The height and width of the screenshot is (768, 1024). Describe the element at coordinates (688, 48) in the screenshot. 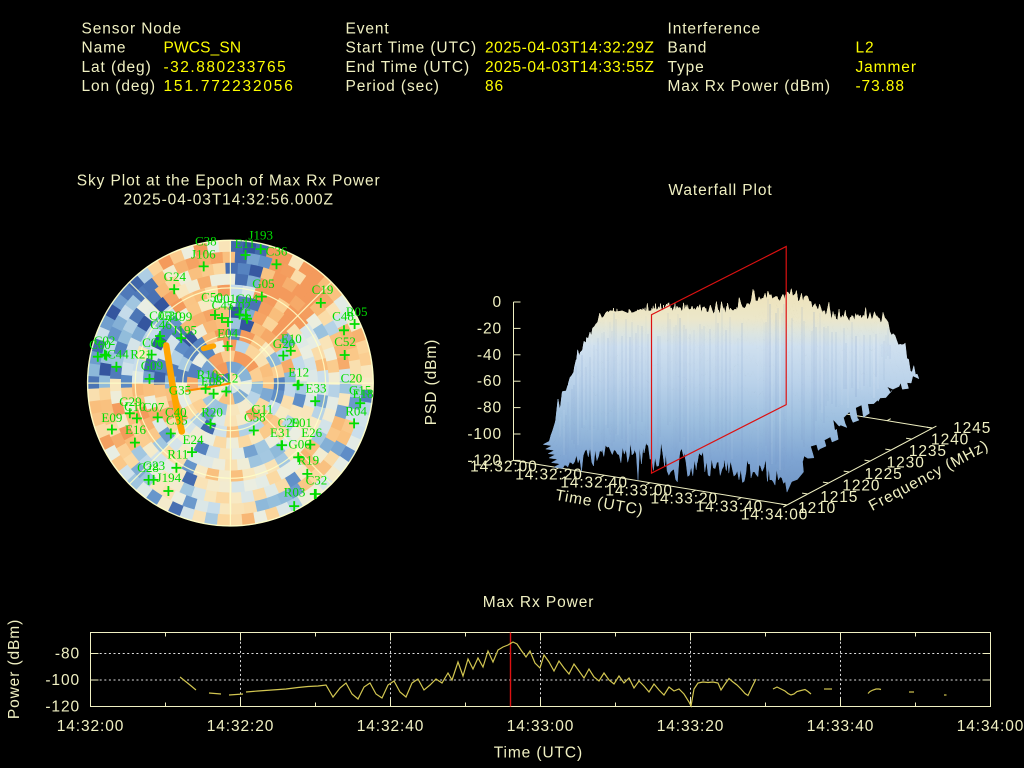

I see `svg-text: Band` at that location.